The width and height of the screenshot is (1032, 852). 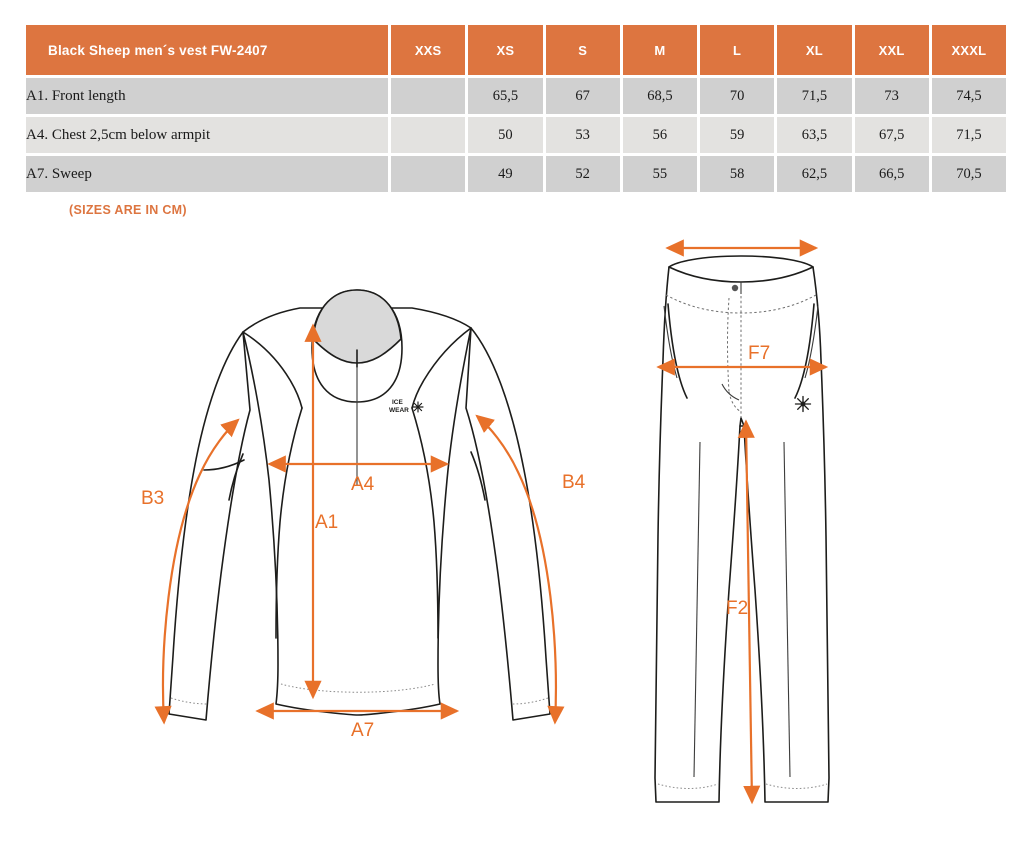 I want to click on size-column-header-xxs: XXS, so click(x=428, y=50).